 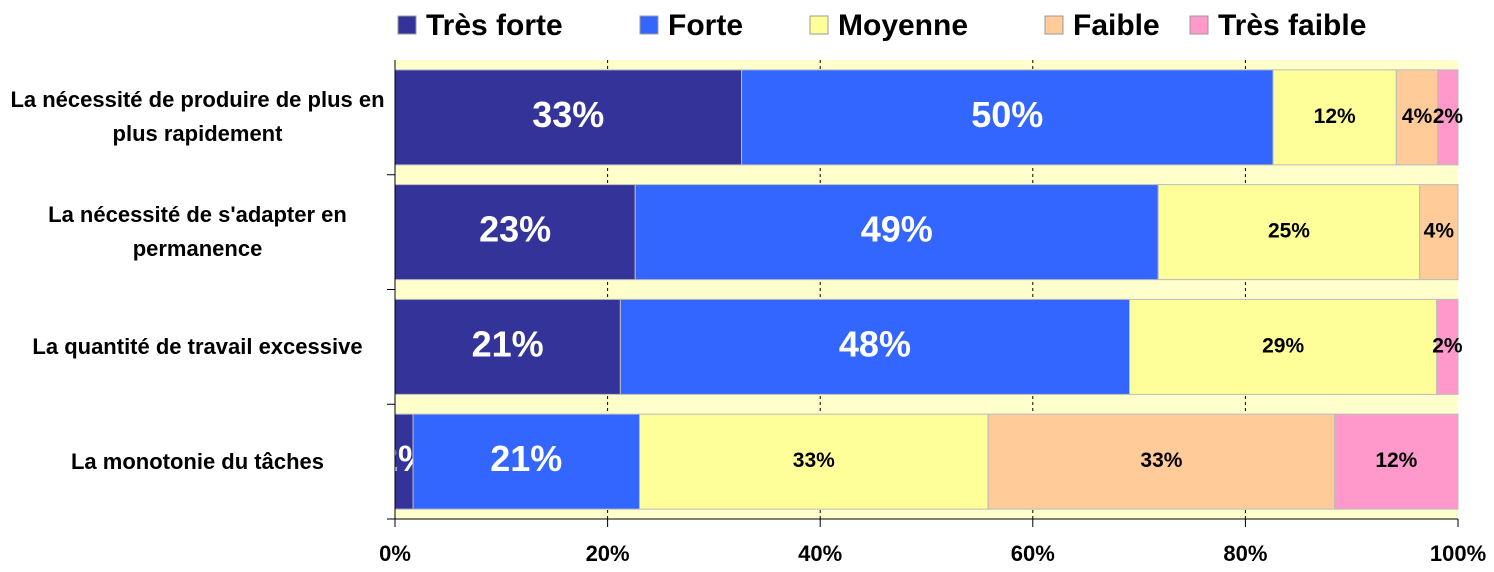 What do you see at coordinates (1245, 553) in the screenshot?
I see `x-tick-label: 80%` at bounding box center [1245, 553].